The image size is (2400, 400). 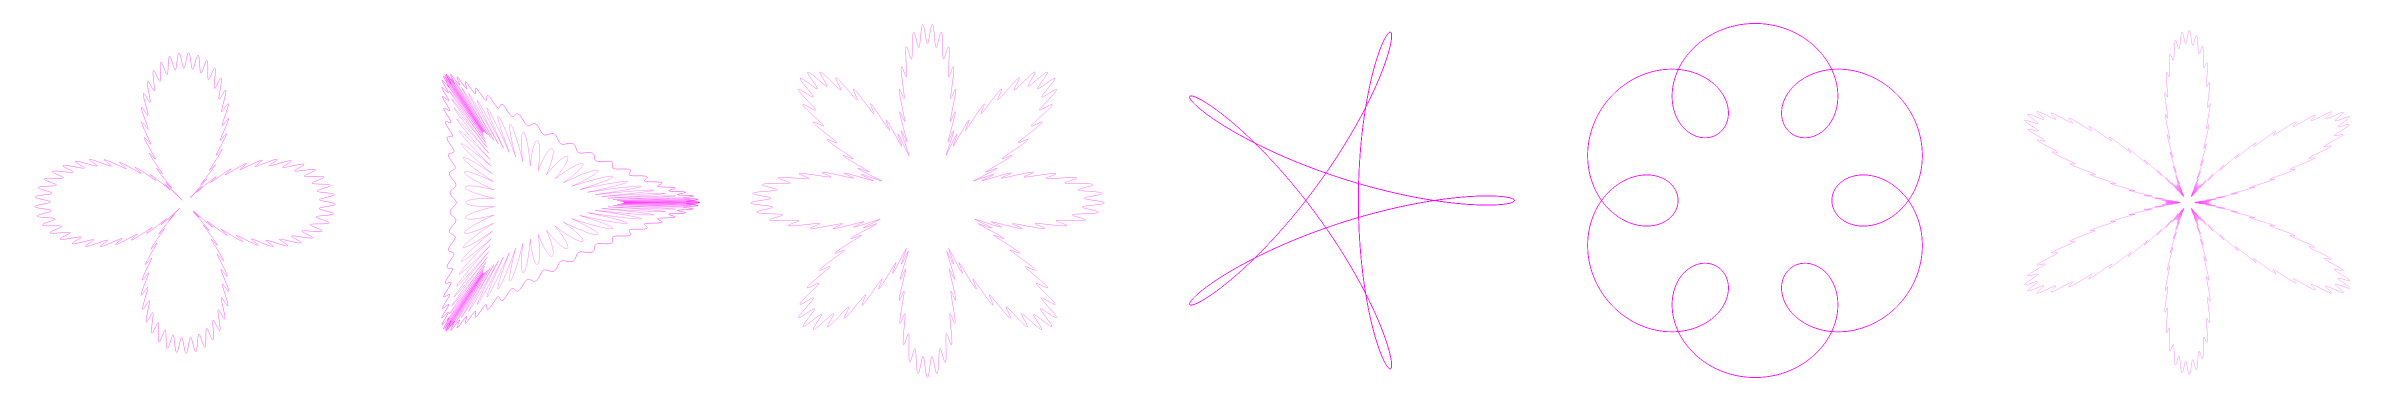 I want to click on four-petal-flower-figure, so click(x=185, y=203).